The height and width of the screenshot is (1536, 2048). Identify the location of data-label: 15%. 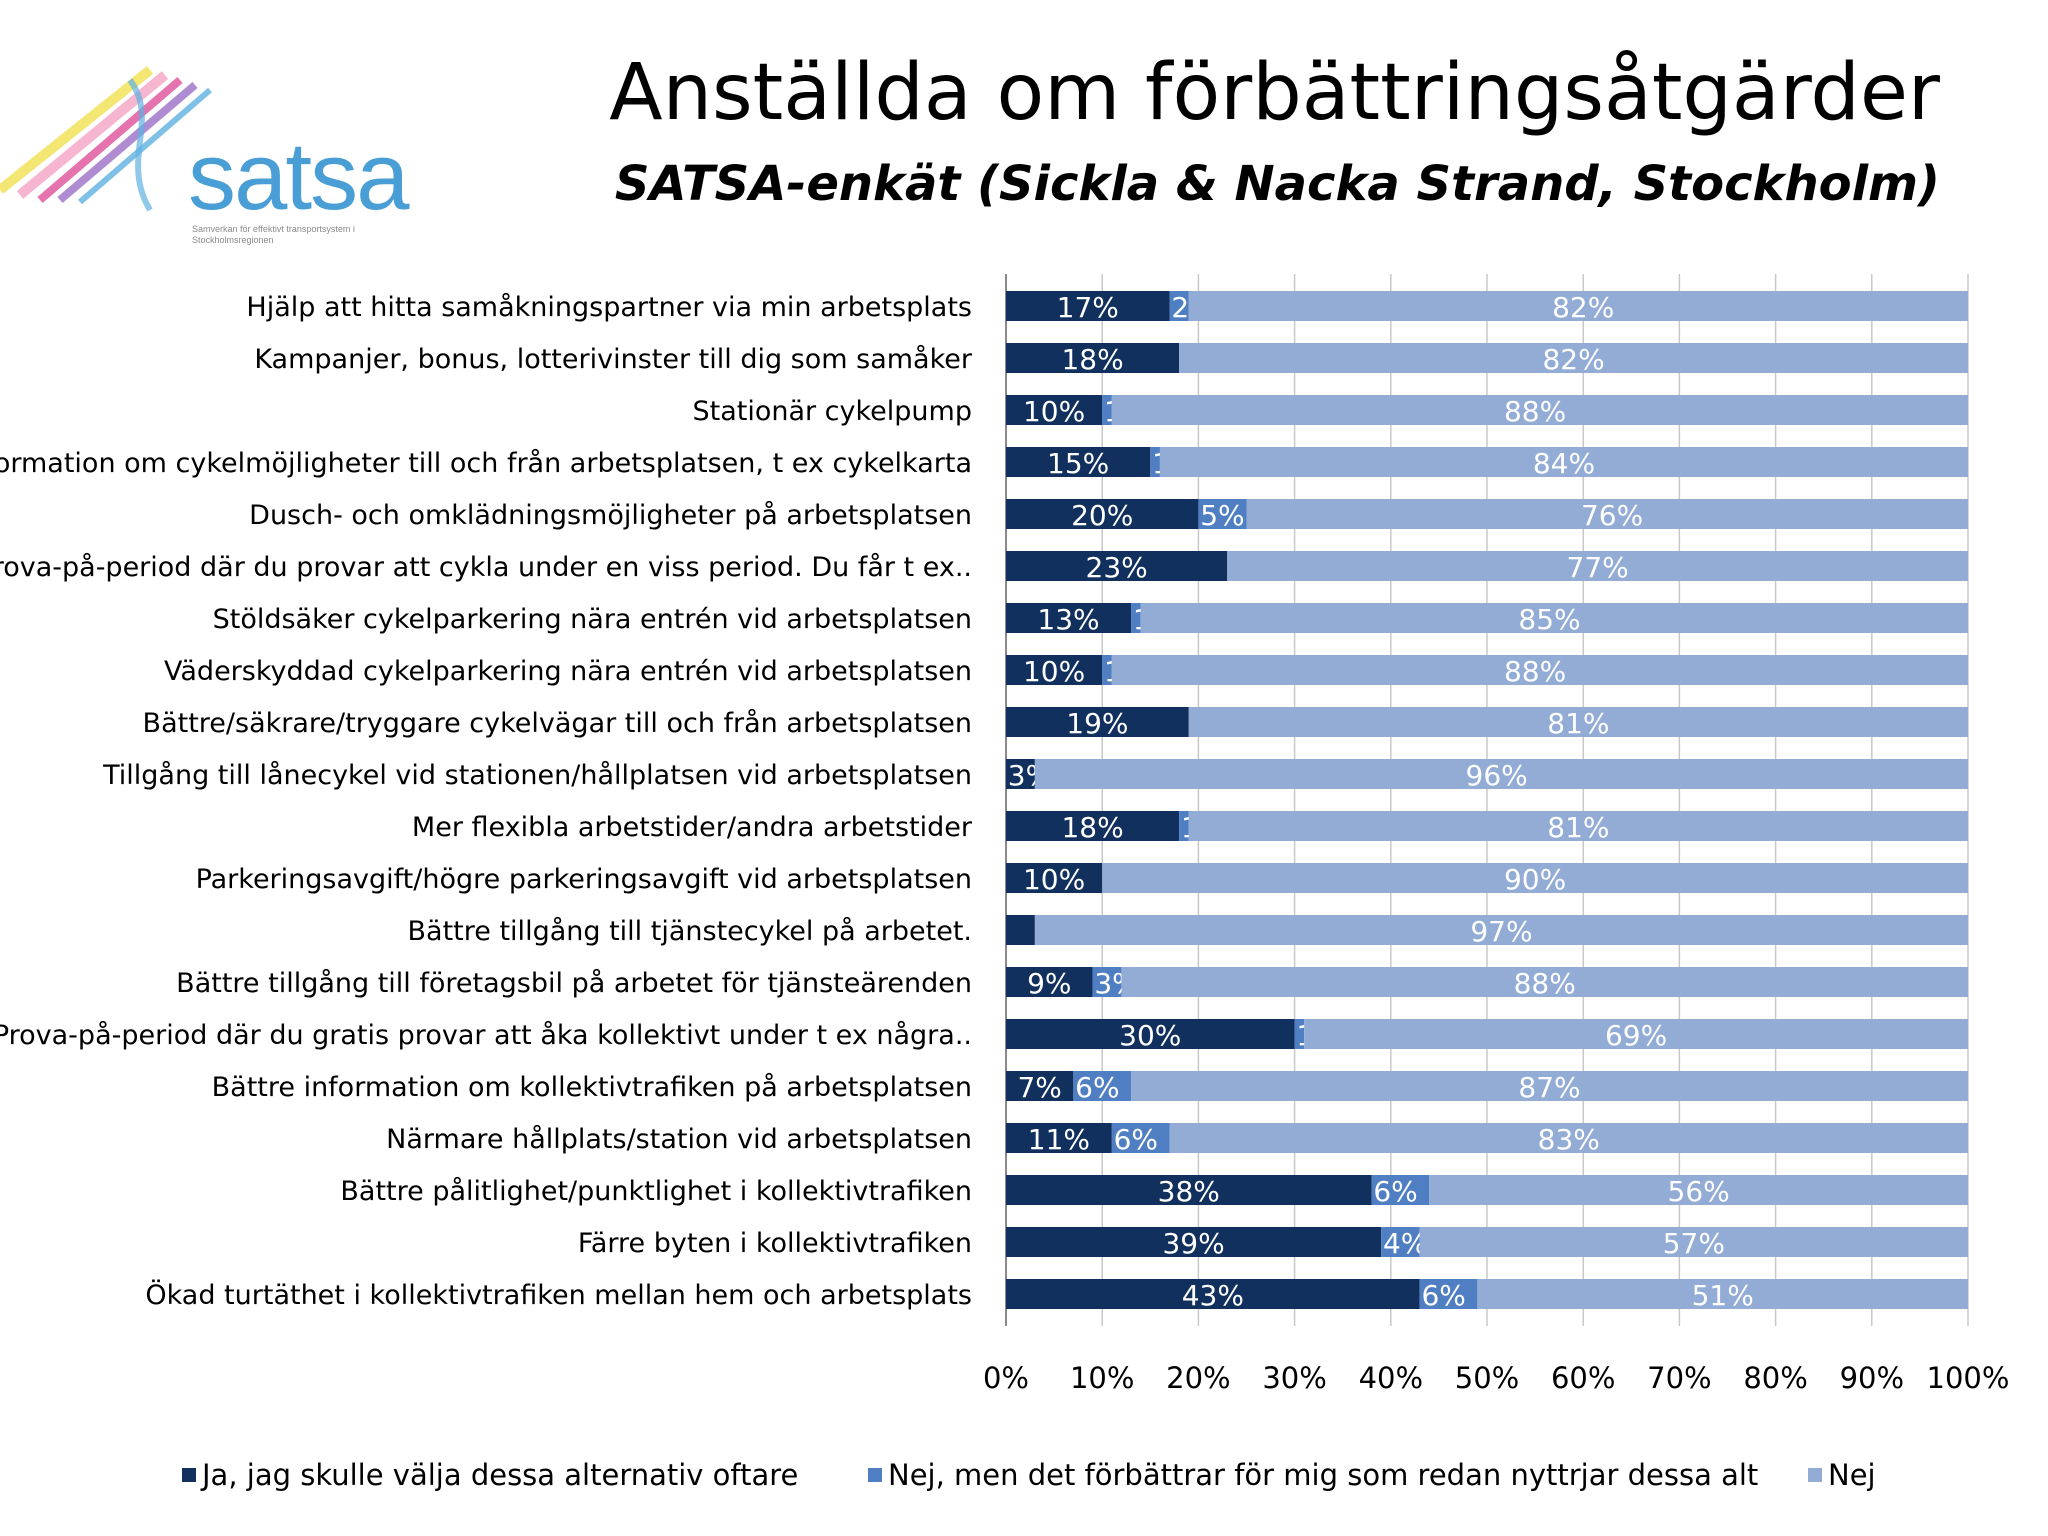
(1078, 463).